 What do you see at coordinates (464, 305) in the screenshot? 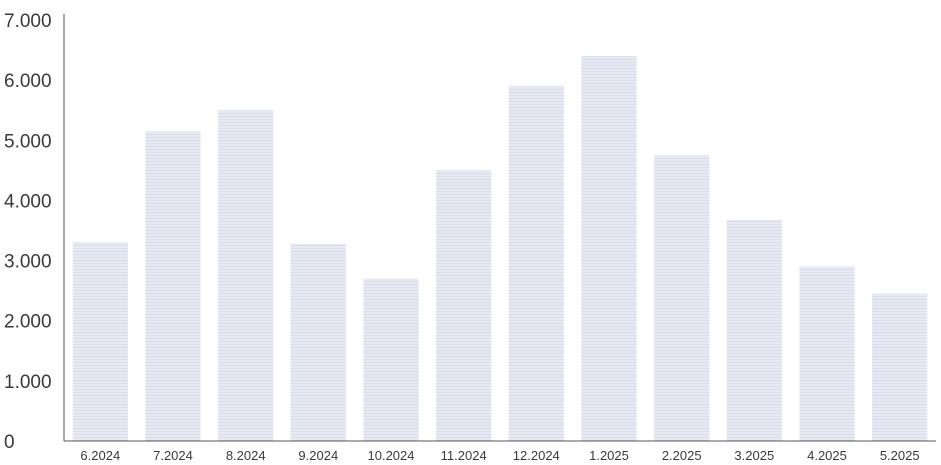
I see `bar-11.2024` at bounding box center [464, 305].